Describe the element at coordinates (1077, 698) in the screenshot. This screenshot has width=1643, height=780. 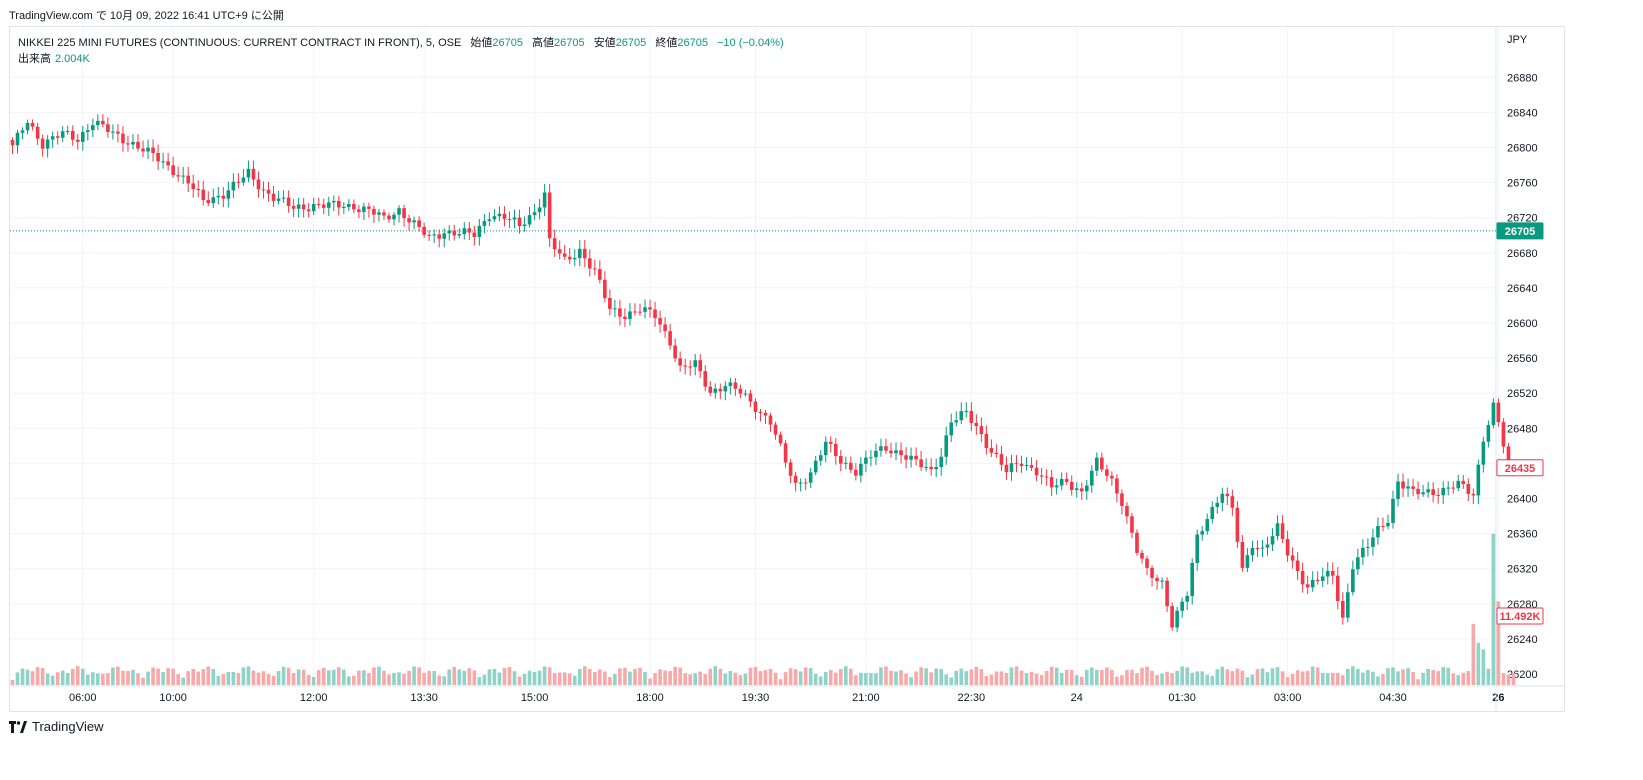
I see `x-tick-label: 24` at that location.